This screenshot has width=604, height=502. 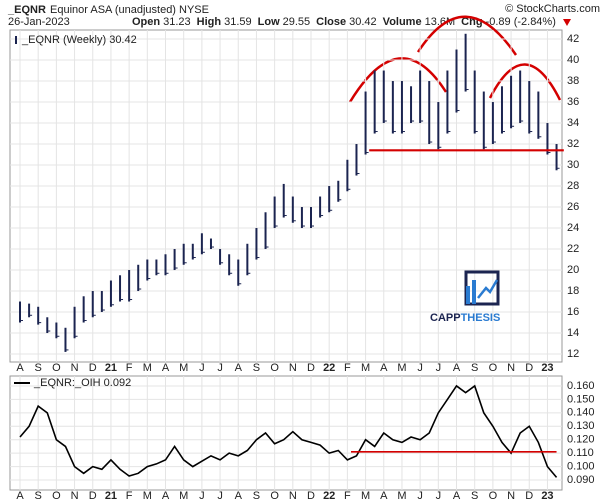 What do you see at coordinates (455, 59) in the screenshot?
I see `pattern-arcs` at bounding box center [455, 59].